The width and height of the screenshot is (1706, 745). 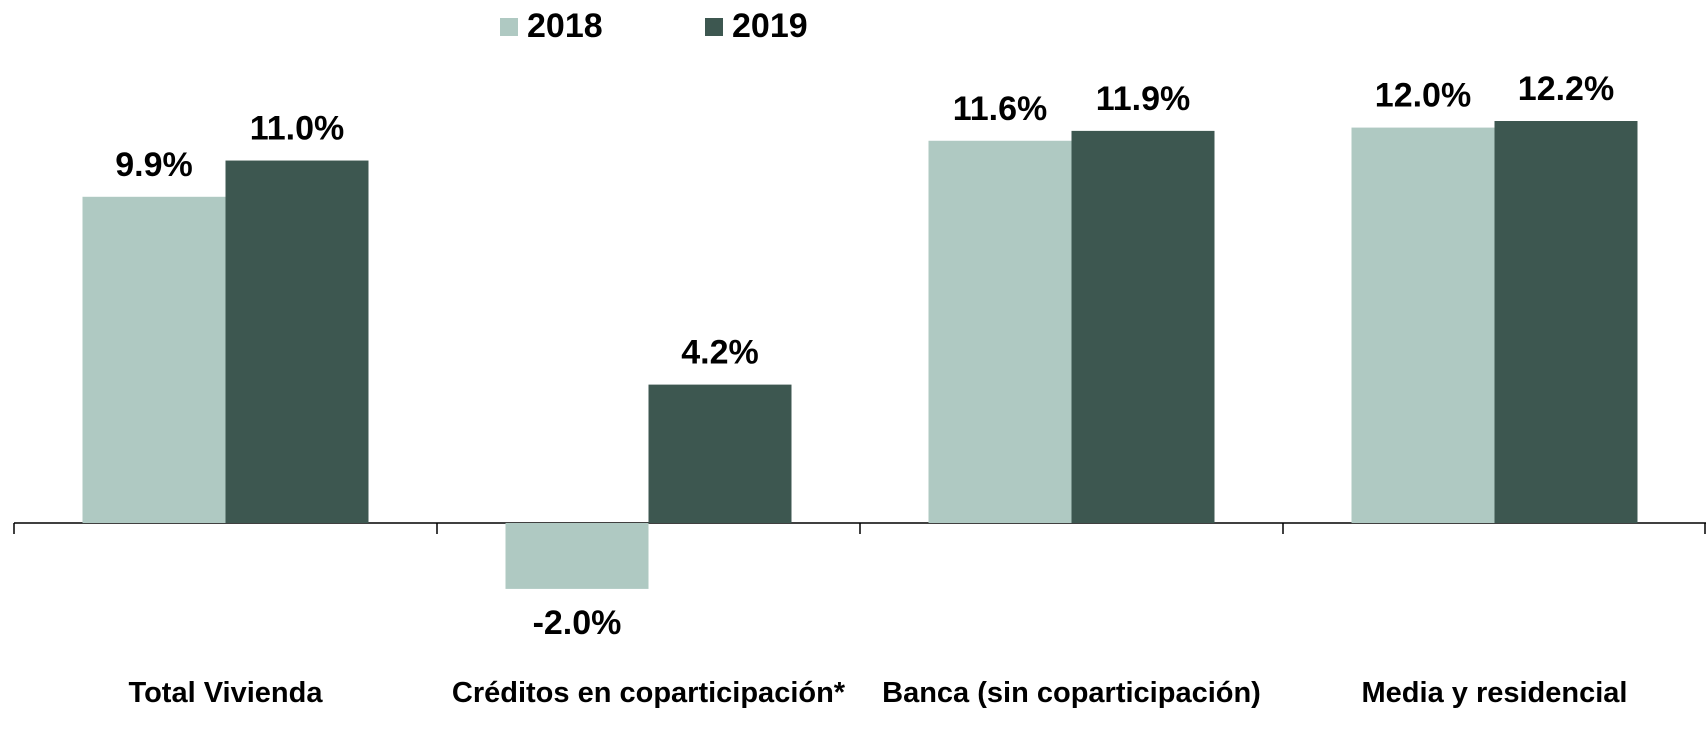 I want to click on legend-label: 2018, so click(x=565, y=26).